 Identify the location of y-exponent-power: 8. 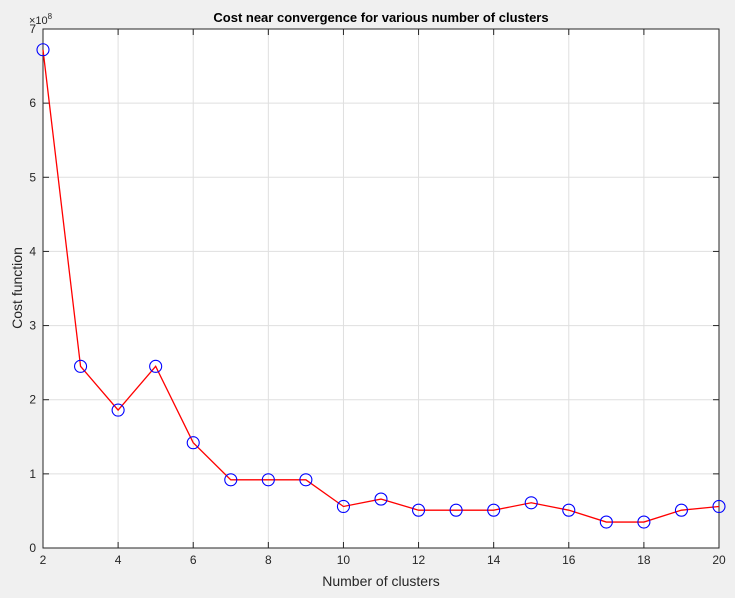
(50, 16).